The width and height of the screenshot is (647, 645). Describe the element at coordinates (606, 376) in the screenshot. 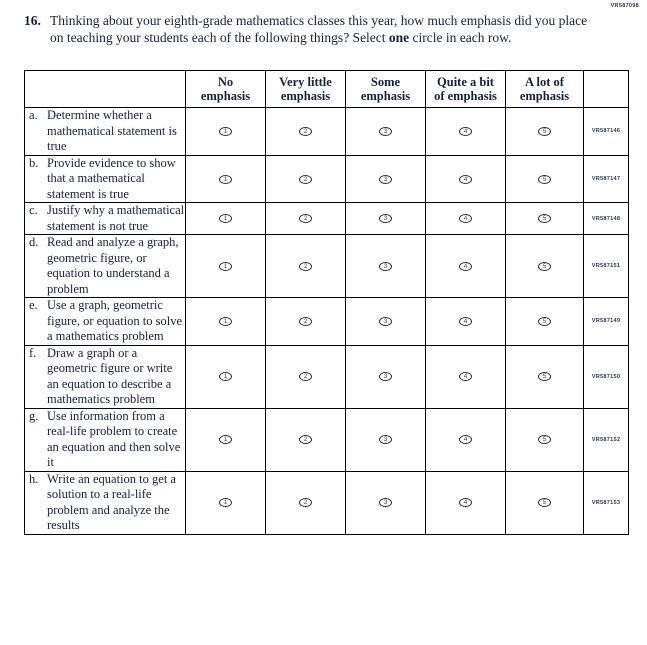

I see `row-variable-code: VR587150` at that location.